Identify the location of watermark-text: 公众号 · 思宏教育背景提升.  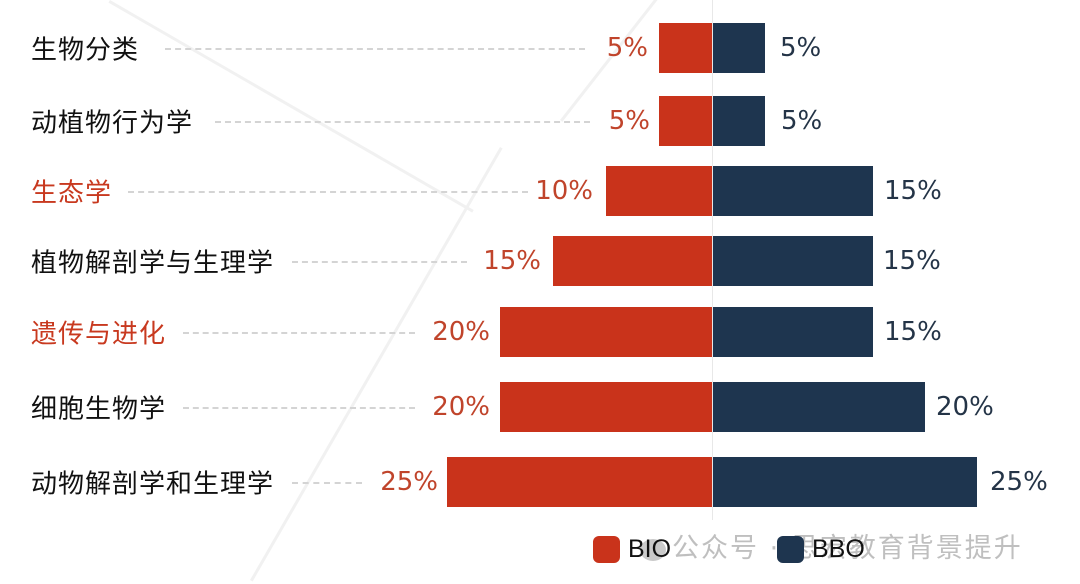
(847, 548).